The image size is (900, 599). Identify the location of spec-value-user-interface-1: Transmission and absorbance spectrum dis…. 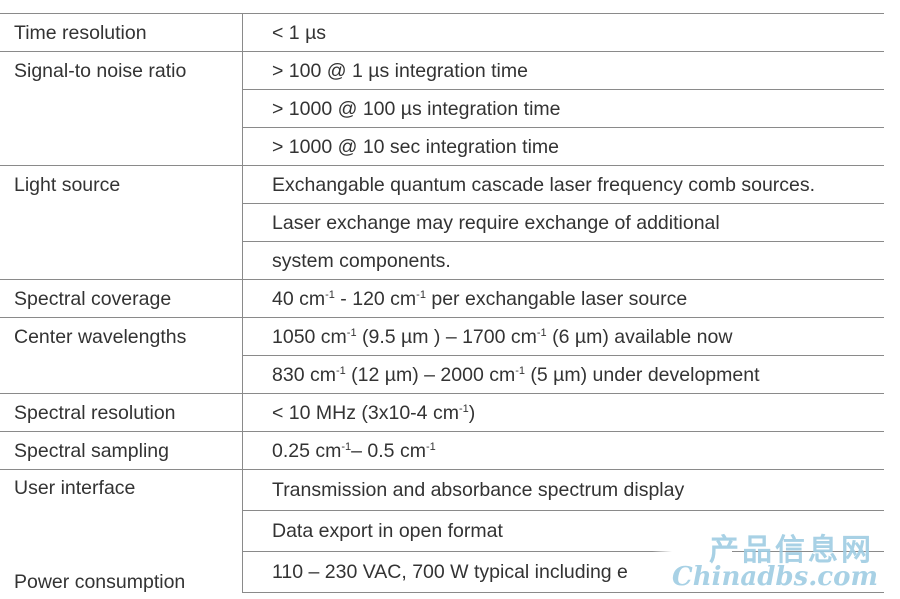
(563, 490).